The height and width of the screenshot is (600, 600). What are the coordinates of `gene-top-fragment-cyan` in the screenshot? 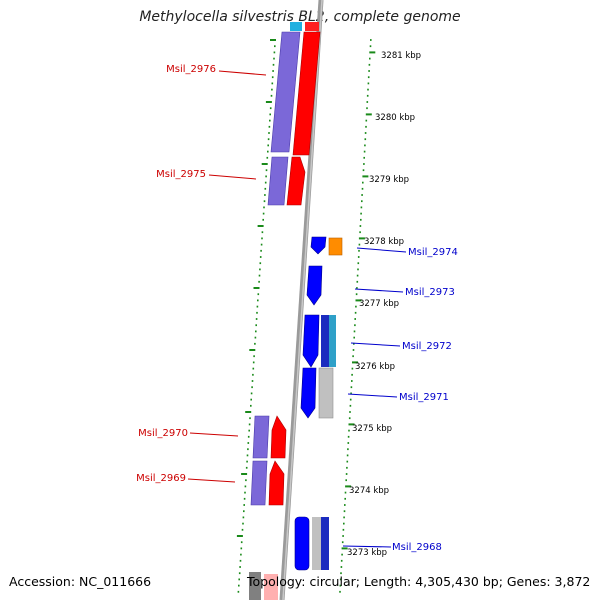 It's located at (296, 26).